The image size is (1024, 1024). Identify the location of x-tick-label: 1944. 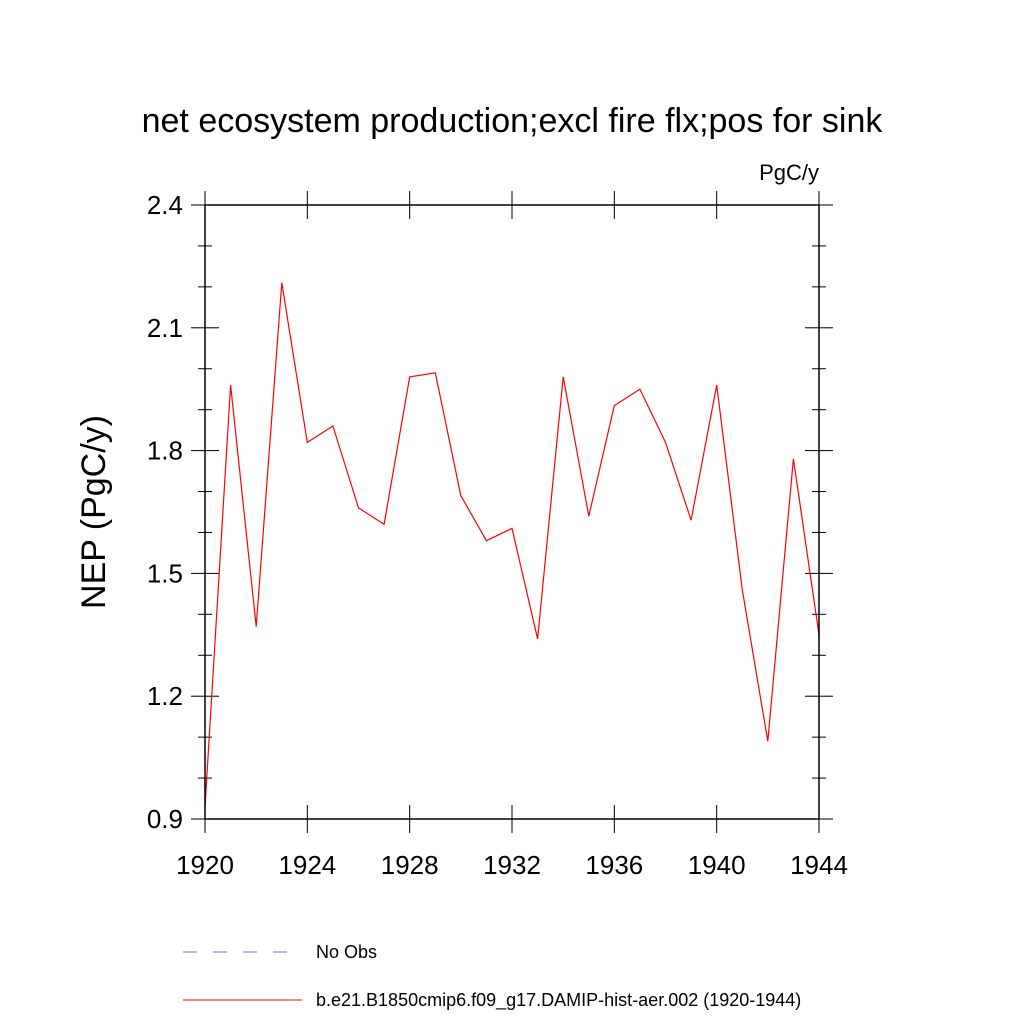
(819, 865).